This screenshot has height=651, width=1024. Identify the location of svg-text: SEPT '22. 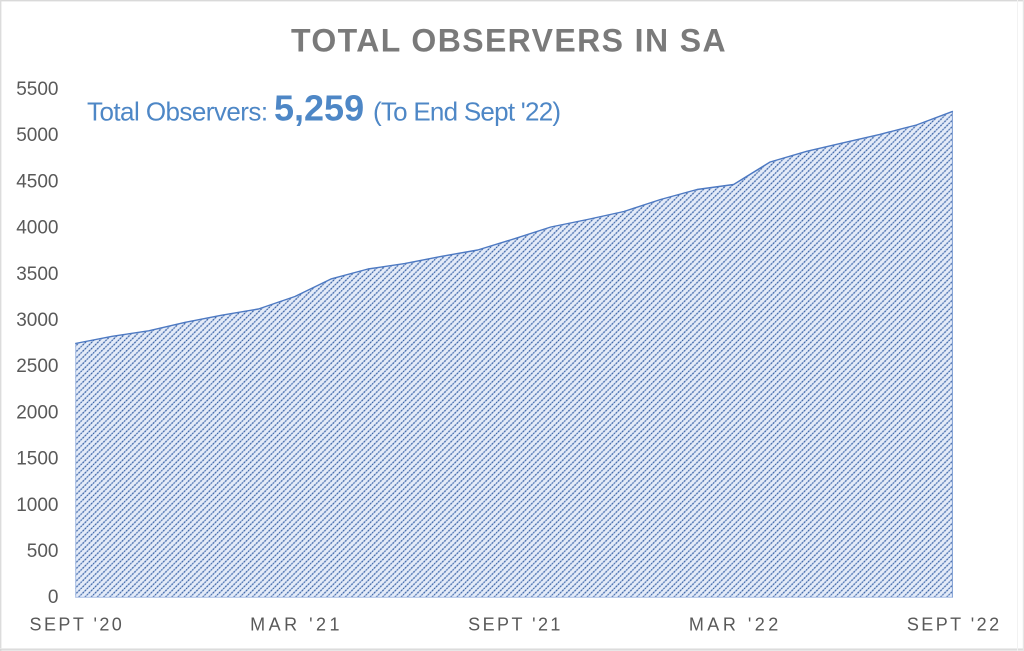
(954, 625).